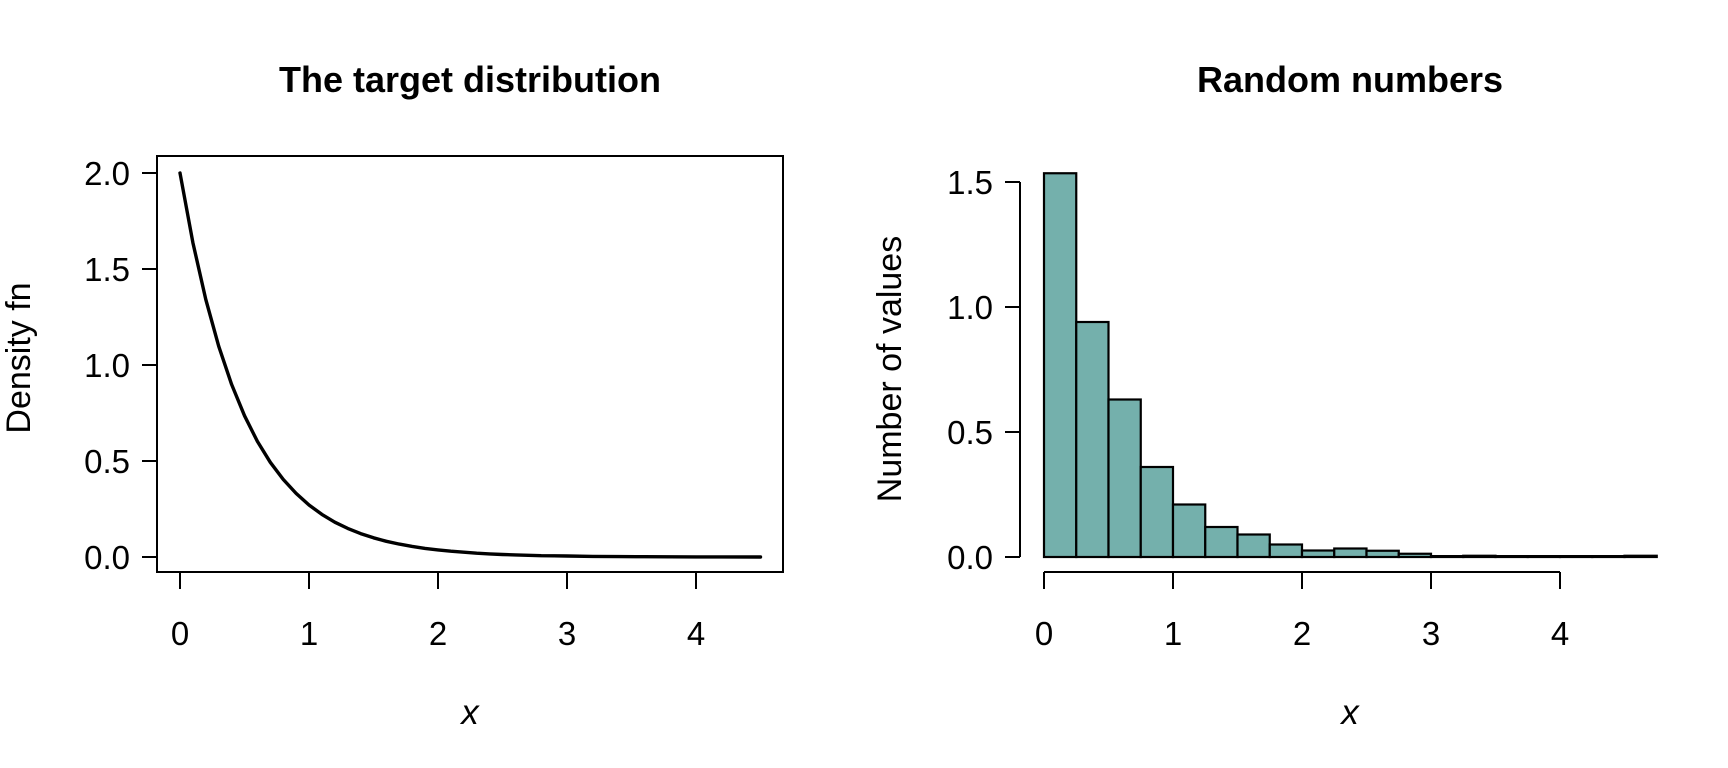 This screenshot has width=1728, height=768. I want to click on left-x-axis: 0 1 2 3 4, so click(438, 612).